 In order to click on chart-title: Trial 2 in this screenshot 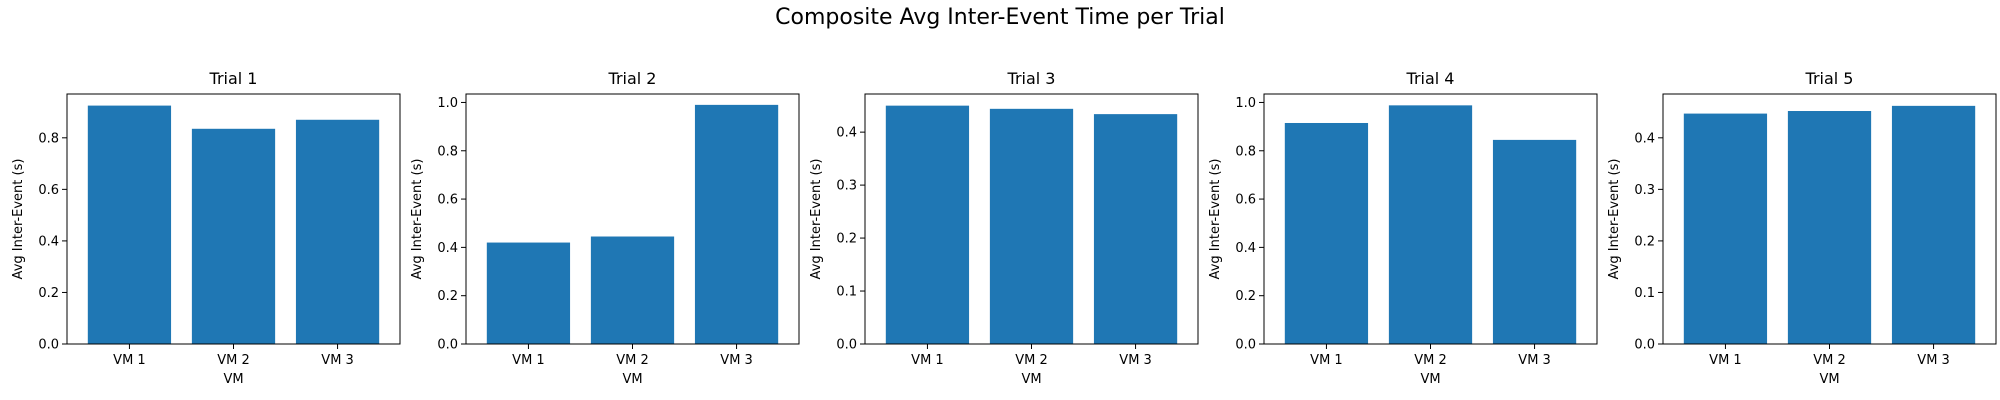, I will do `click(632, 78)`.